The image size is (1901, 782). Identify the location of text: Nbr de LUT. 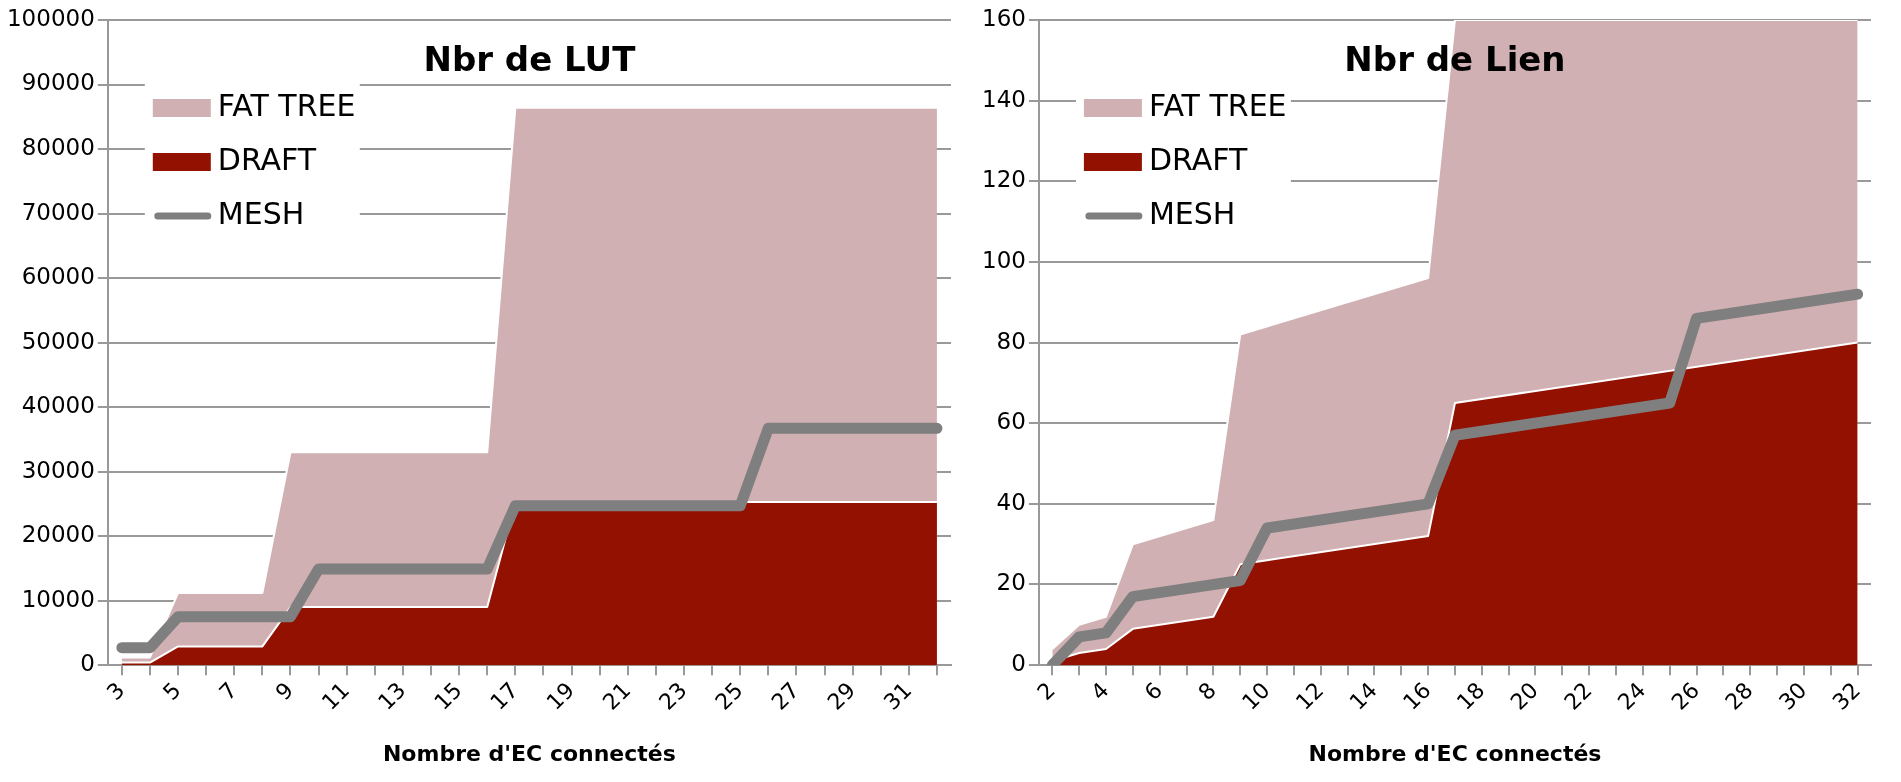
(530, 58).